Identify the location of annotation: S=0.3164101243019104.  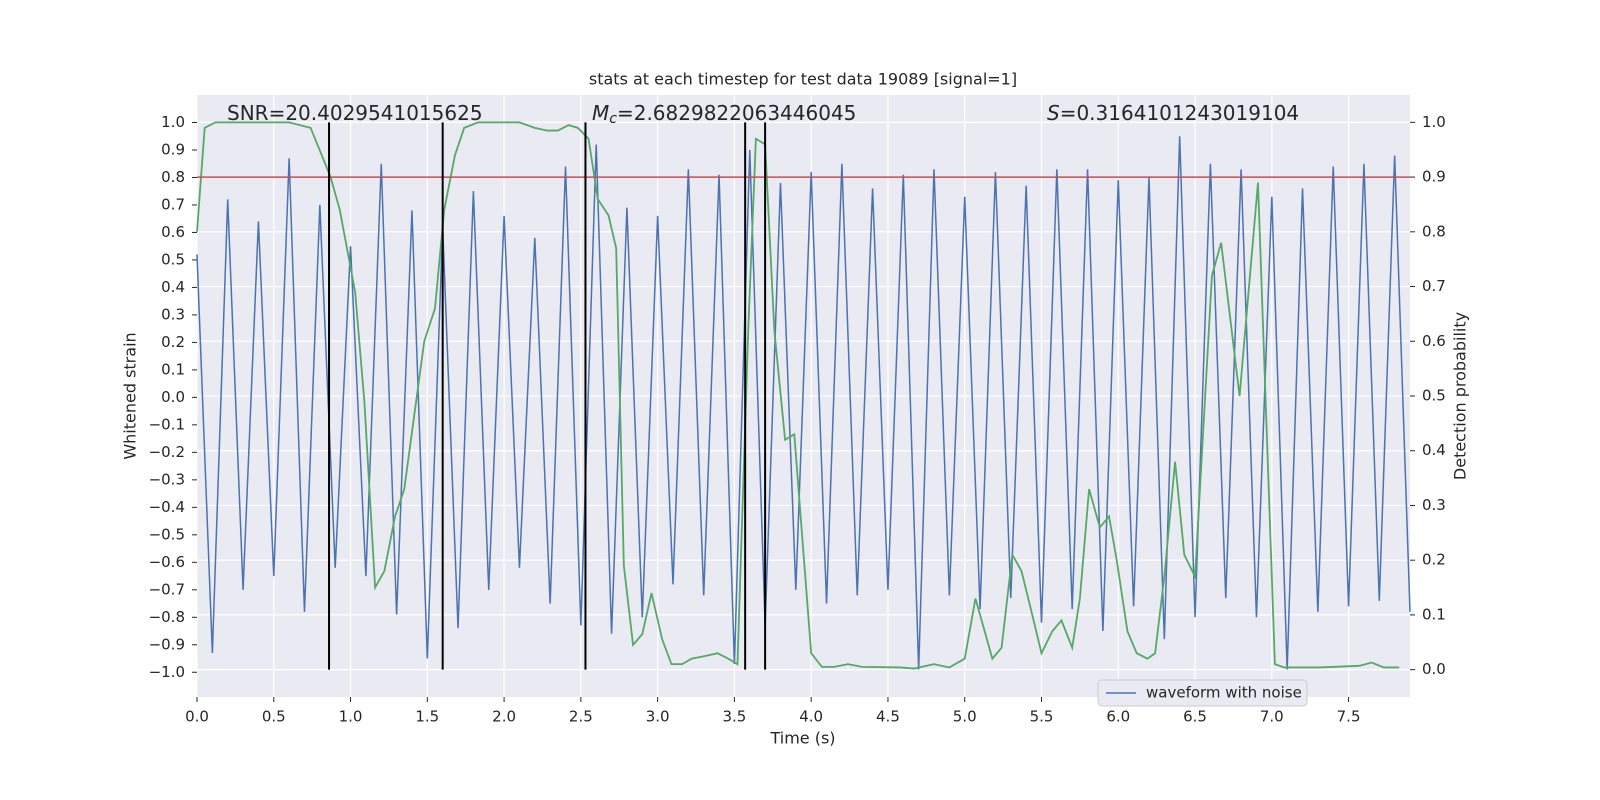
(1173, 113).